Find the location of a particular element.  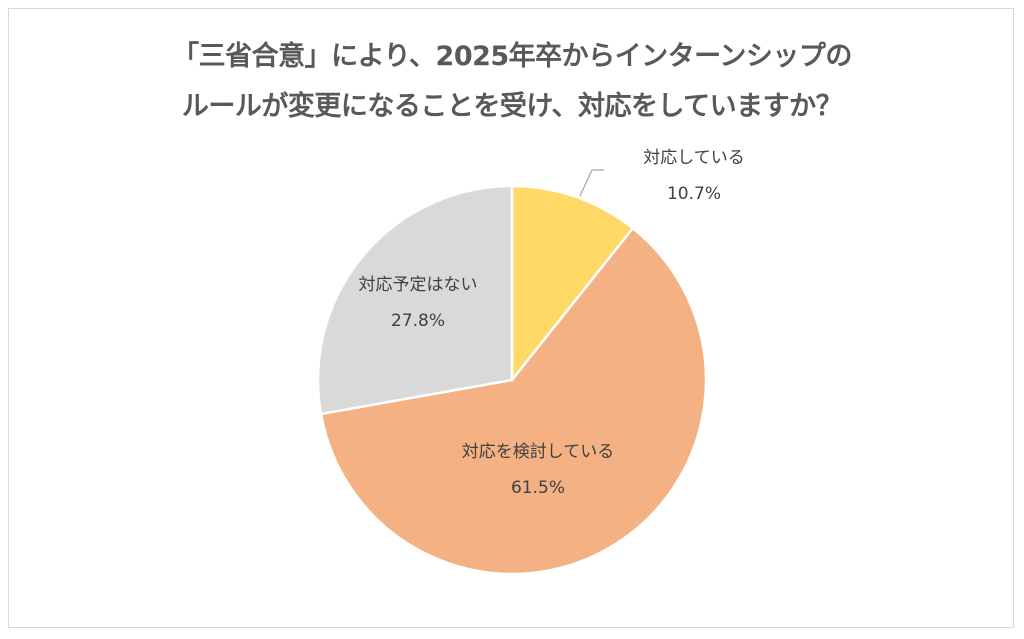

slice-value-2: 27.8% is located at coordinates (418, 321).